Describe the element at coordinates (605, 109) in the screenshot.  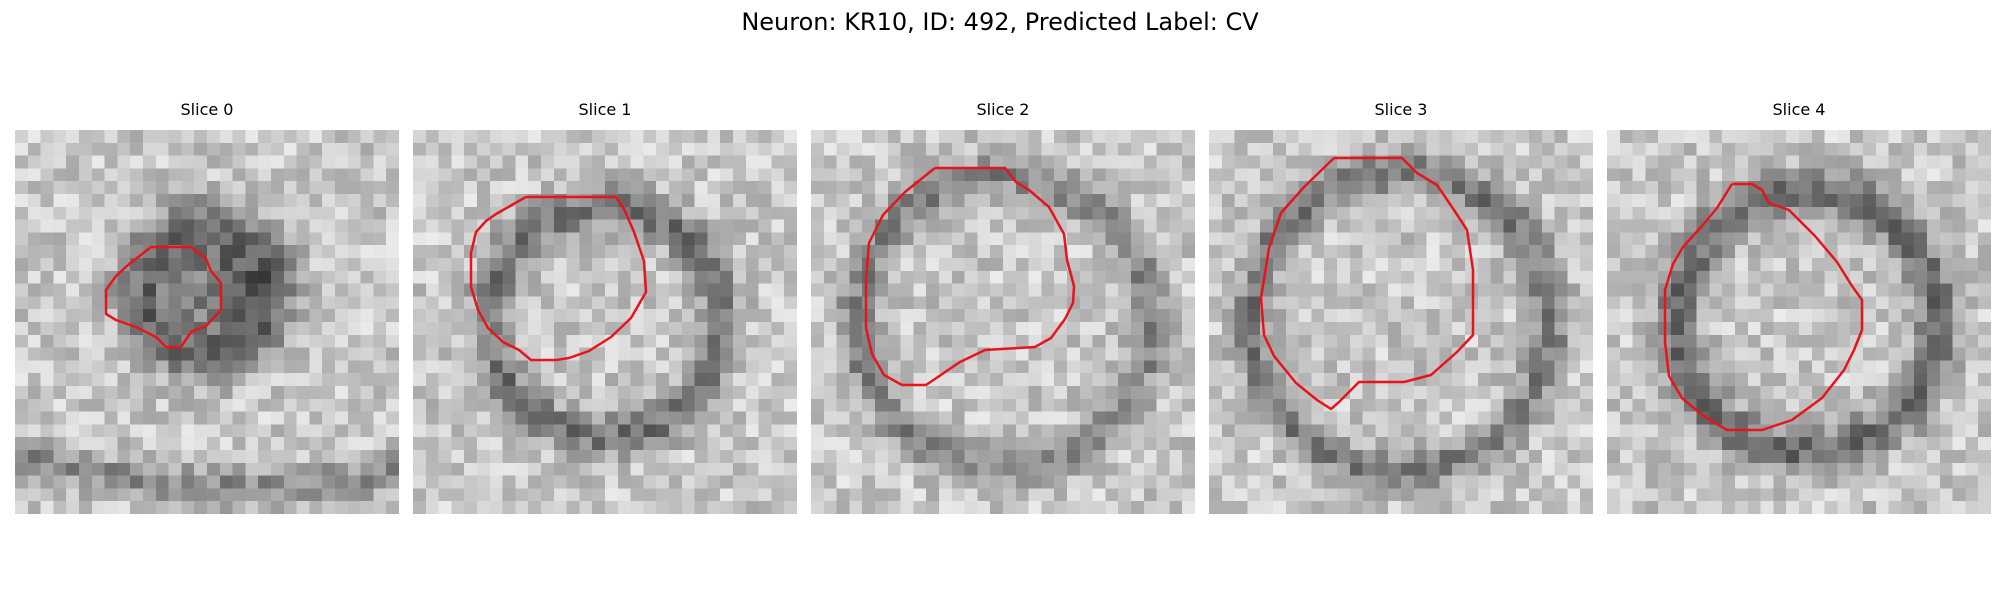
I see `slice-title: Slice 1` at that location.